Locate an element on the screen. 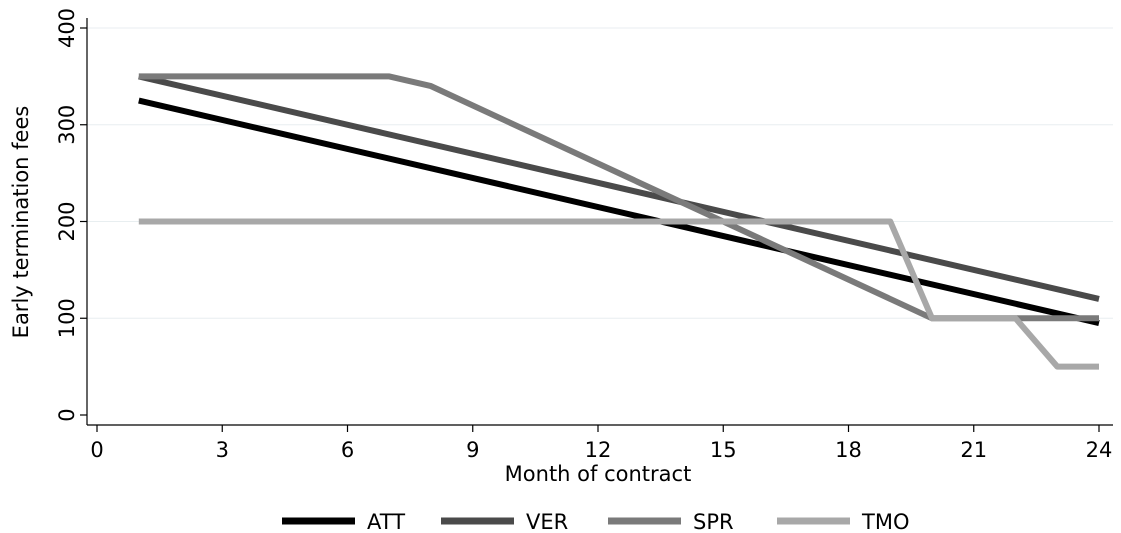  y-axis-title: Early termination fees is located at coordinates (21, 222).